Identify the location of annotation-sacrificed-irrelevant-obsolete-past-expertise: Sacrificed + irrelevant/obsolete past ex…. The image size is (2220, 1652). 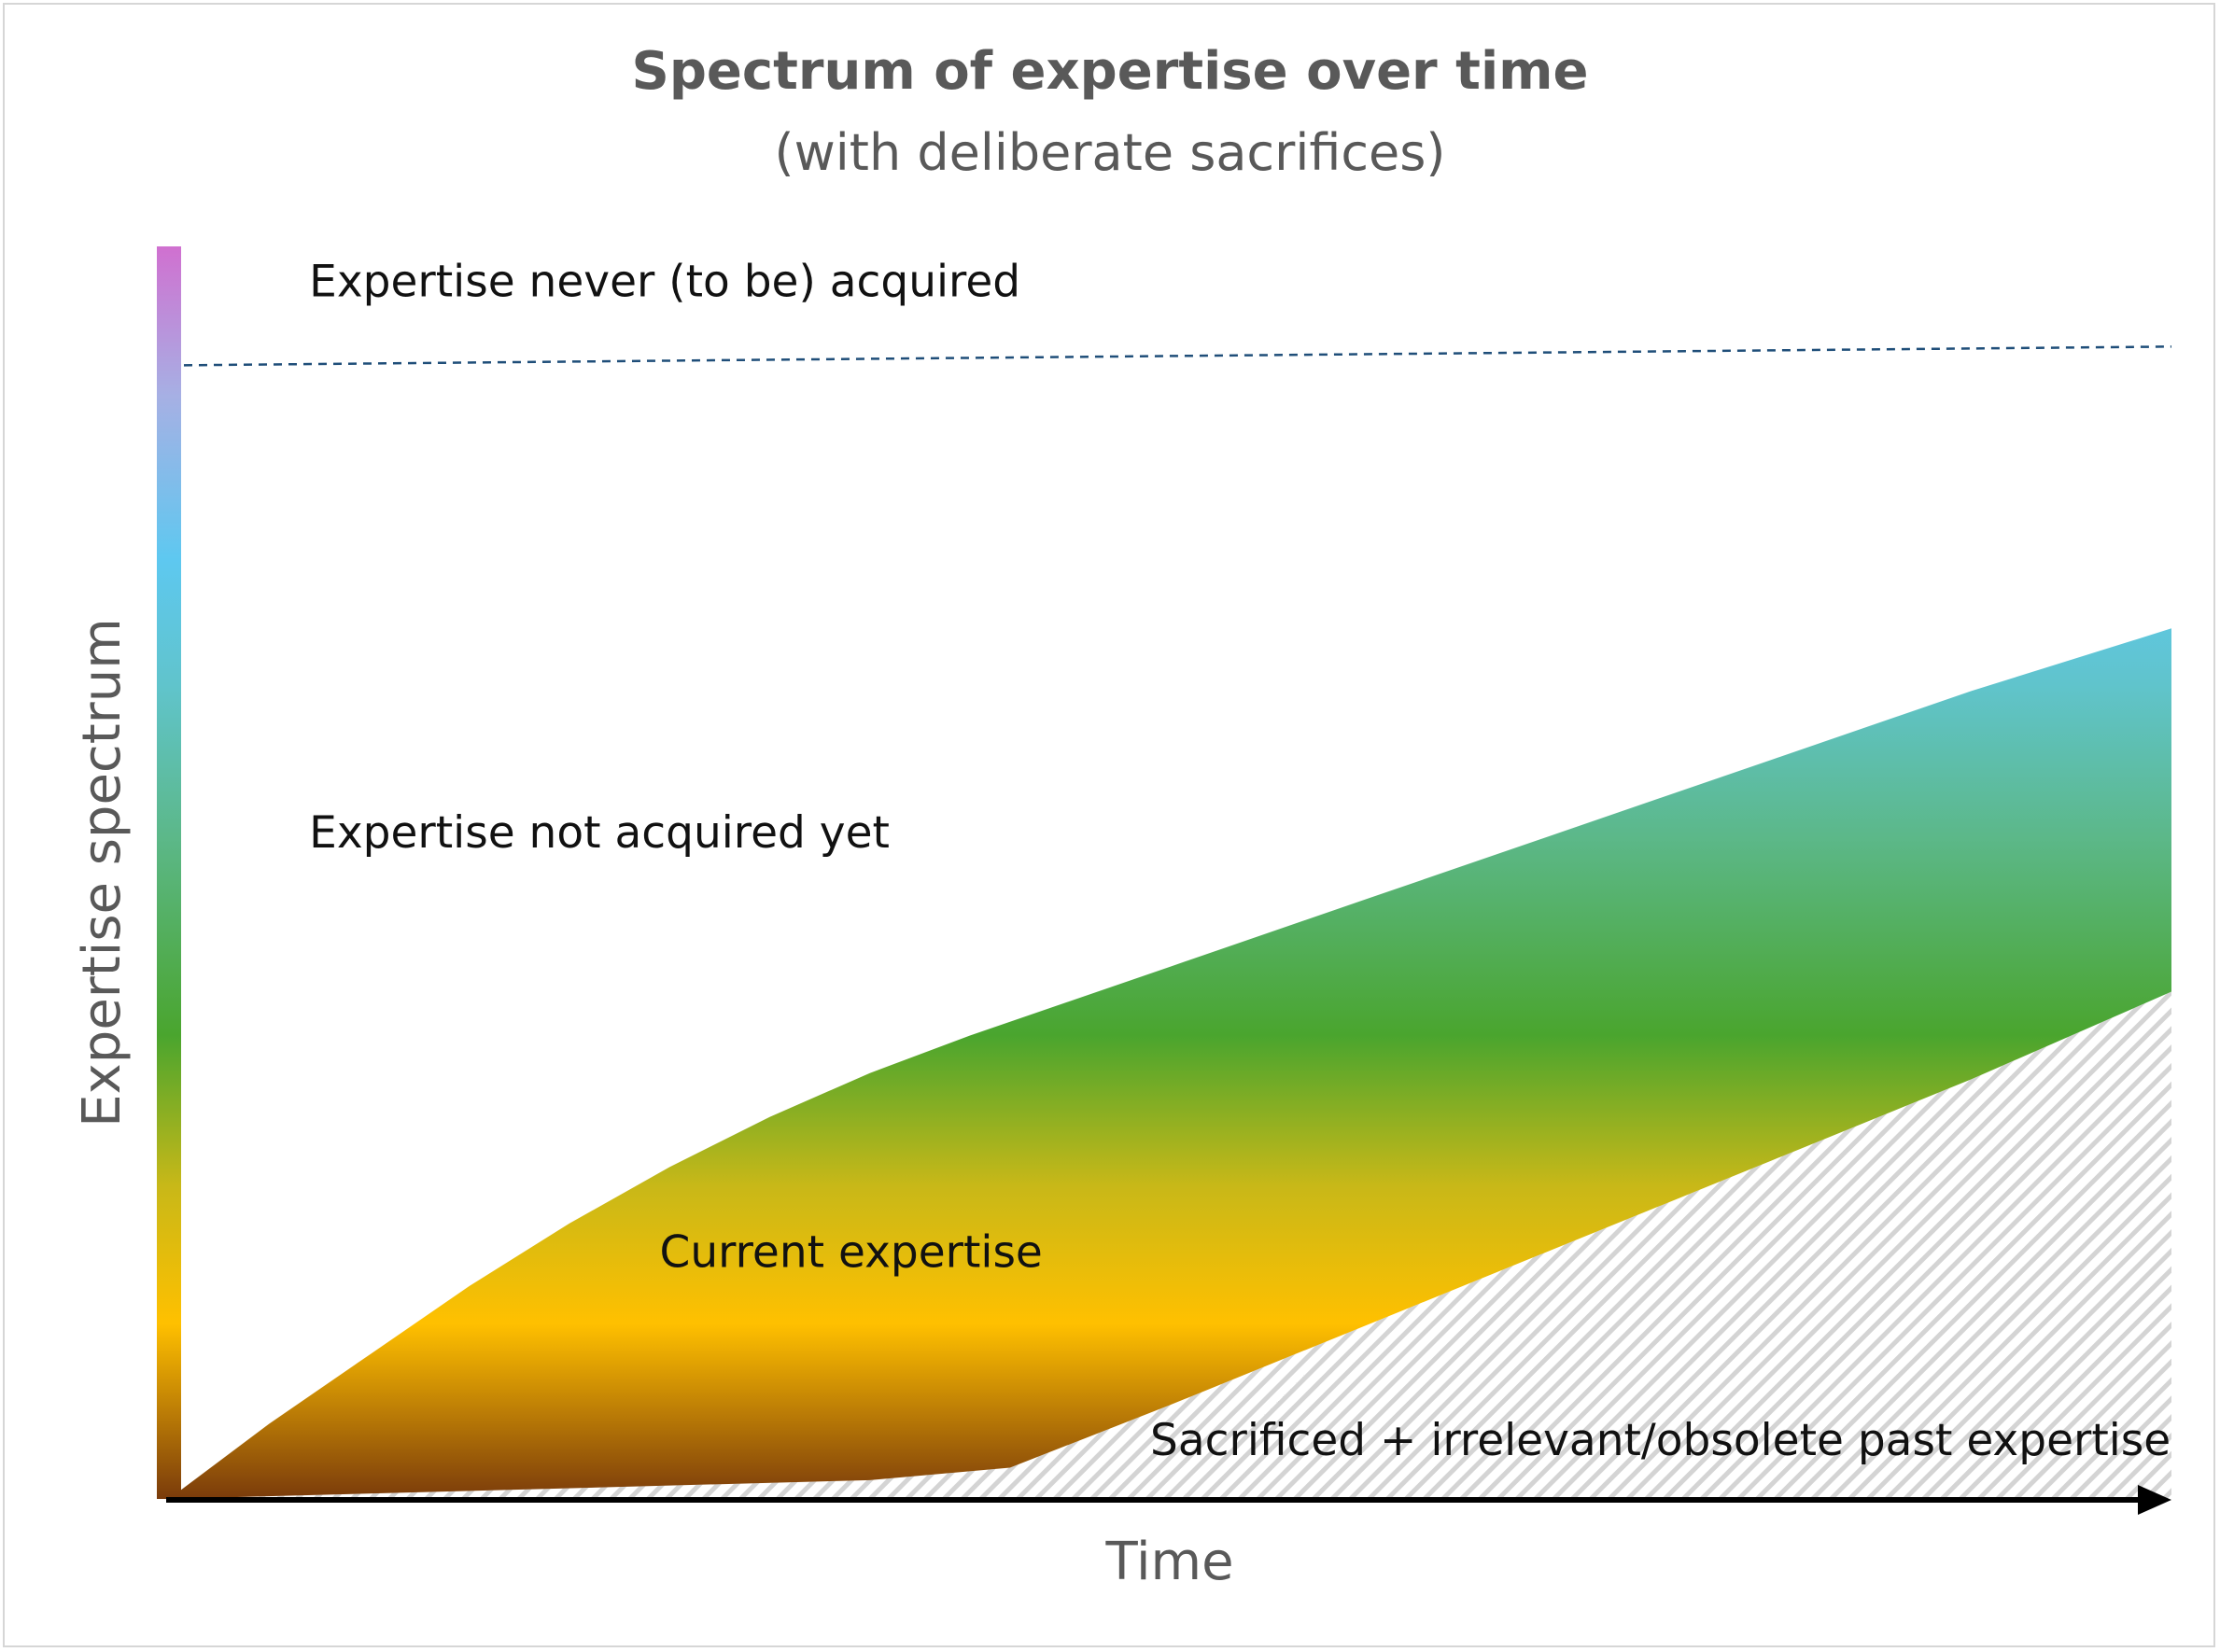
(1660, 1440).